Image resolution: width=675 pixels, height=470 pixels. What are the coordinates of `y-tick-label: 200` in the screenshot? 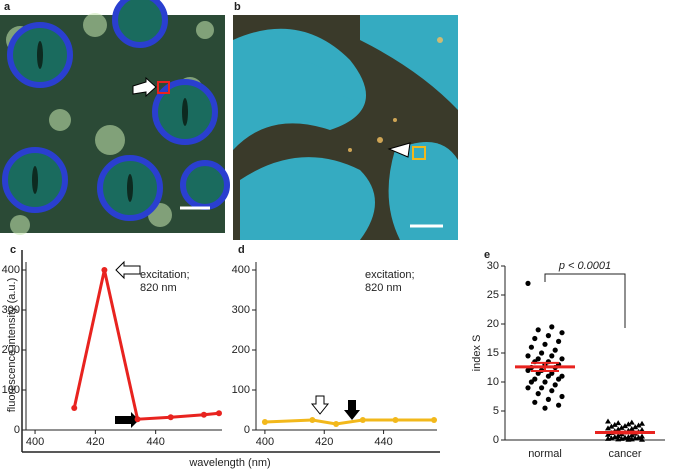 It's located at (11, 350).